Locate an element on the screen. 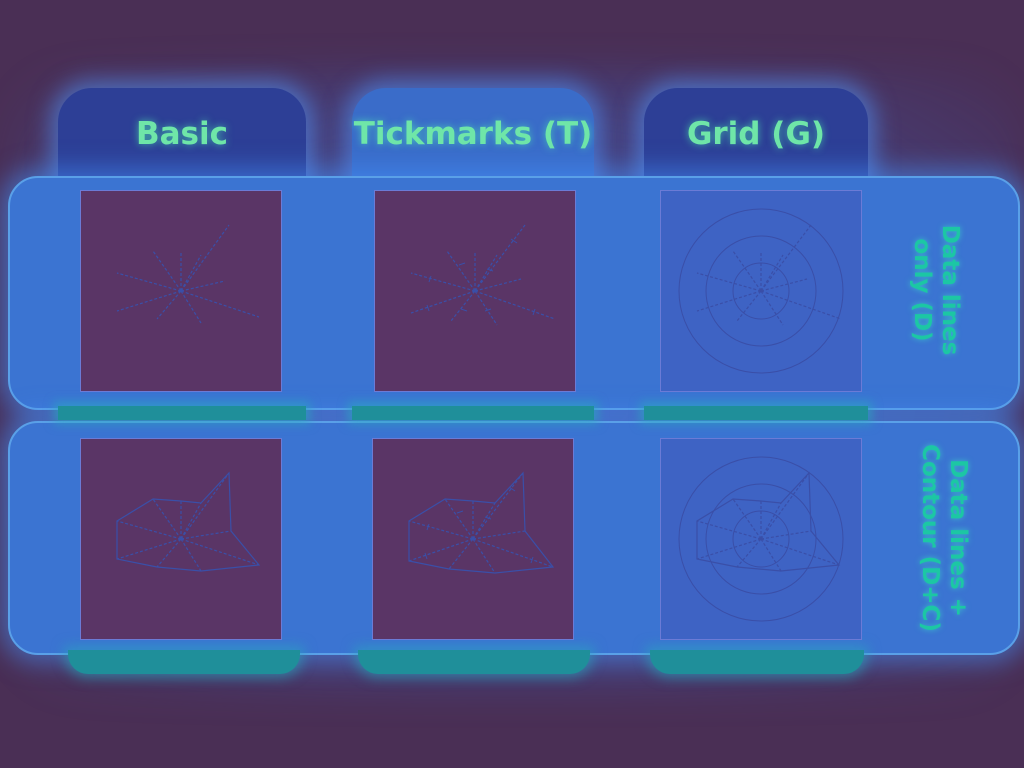 The height and width of the screenshot is (768, 1024). star-glyph-grid-contour is located at coordinates (761, 539).